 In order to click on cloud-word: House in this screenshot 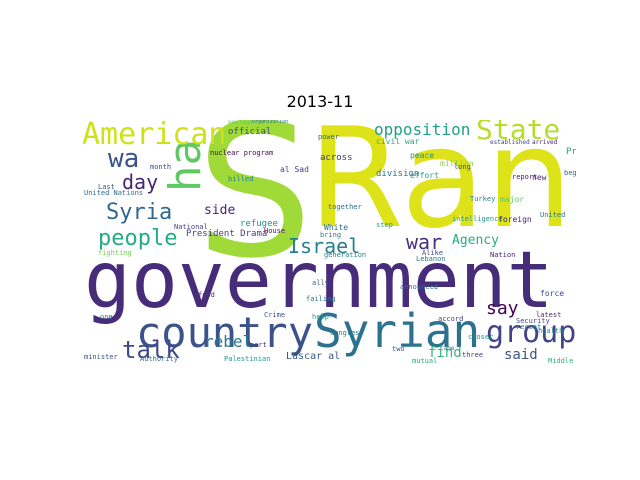, I will do `click(275, 231)`.